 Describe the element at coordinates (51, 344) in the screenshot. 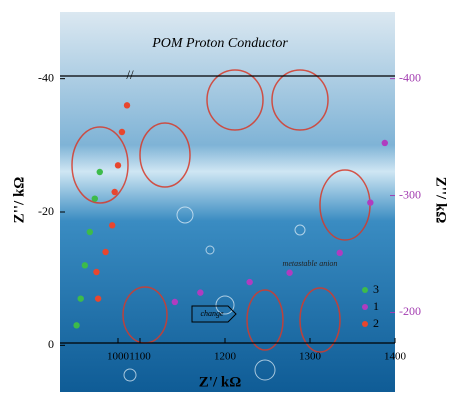

I see `y-tick-label: 0` at that location.